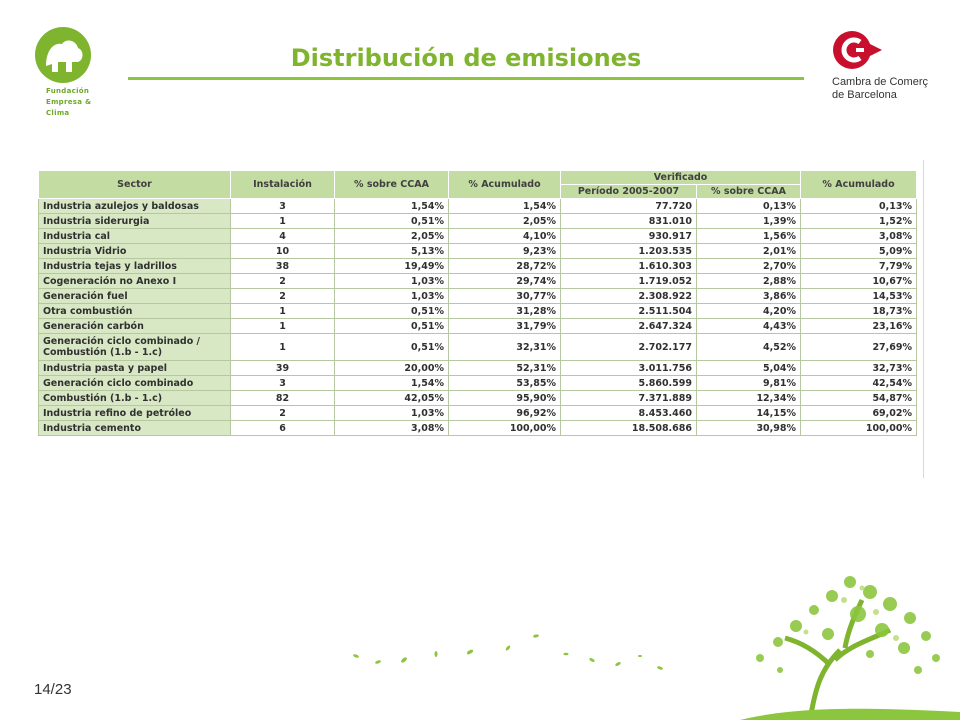  Describe the element at coordinates (504, 413) in the screenshot. I see `cell-pct-acumulado: 96,92%` at that location.